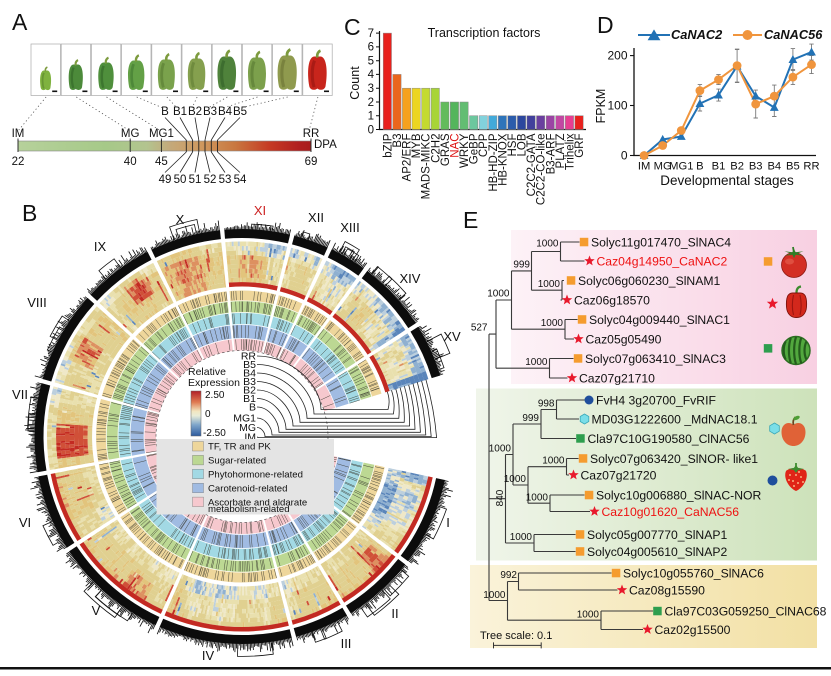 The width and height of the screenshot is (831, 676). Describe the element at coordinates (693, 630) in the screenshot. I see `svg-text: Caz02g15500` at that location.